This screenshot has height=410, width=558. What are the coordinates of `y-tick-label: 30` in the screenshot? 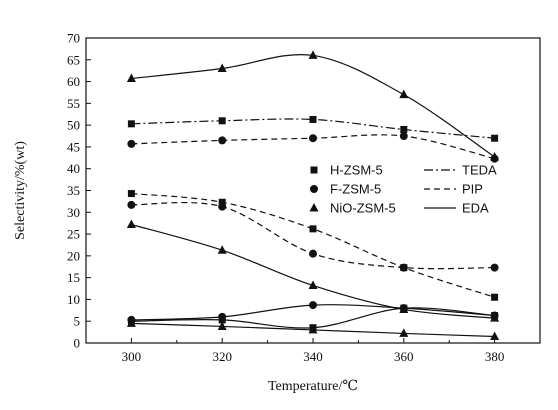 It's located at (73, 212).